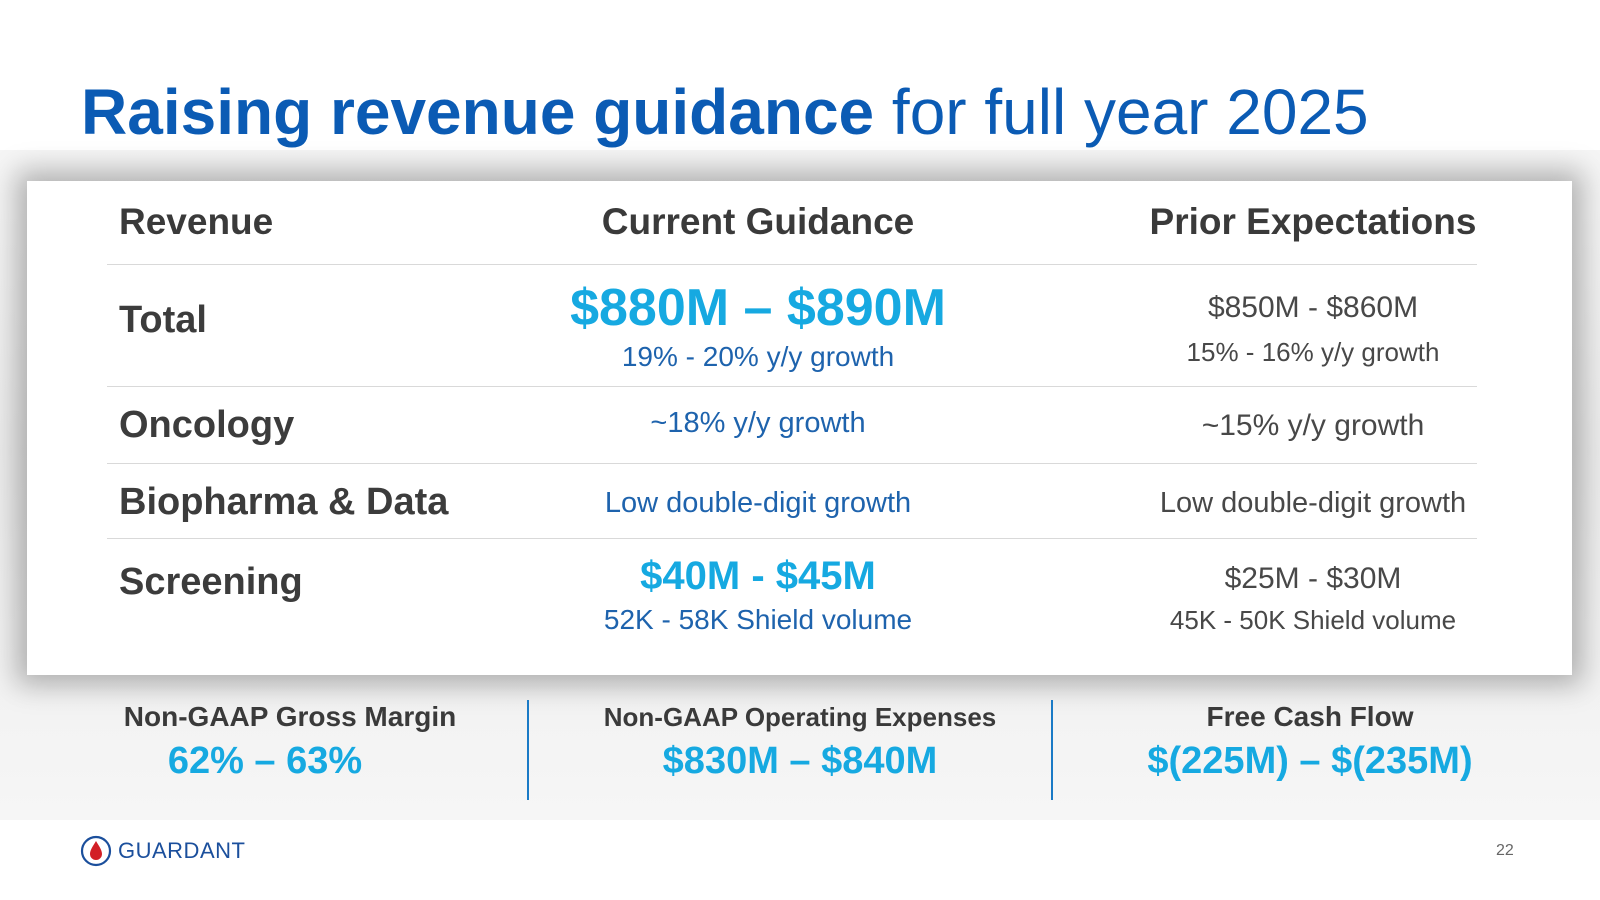 The width and height of the screenshot is (1600, 900). What do you see at coordinates (758, 576) in the screenshot?
I see `screening-current-range: $40M - $45M` at bounding box center [758, 576].